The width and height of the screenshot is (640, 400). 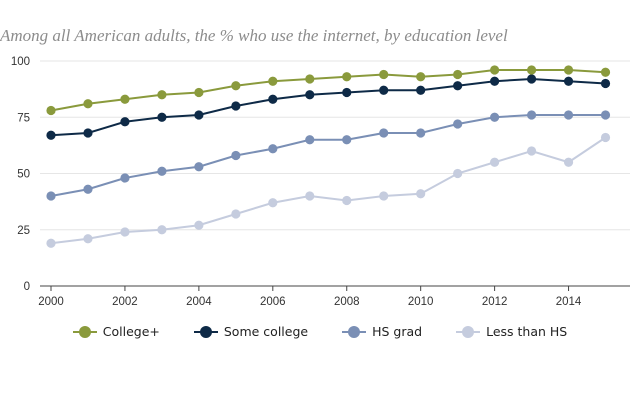 What do you see at coordinates (273, 302) in the screenshot?
I see `x-tick-label: 2006` at bounding box center [273, 302].